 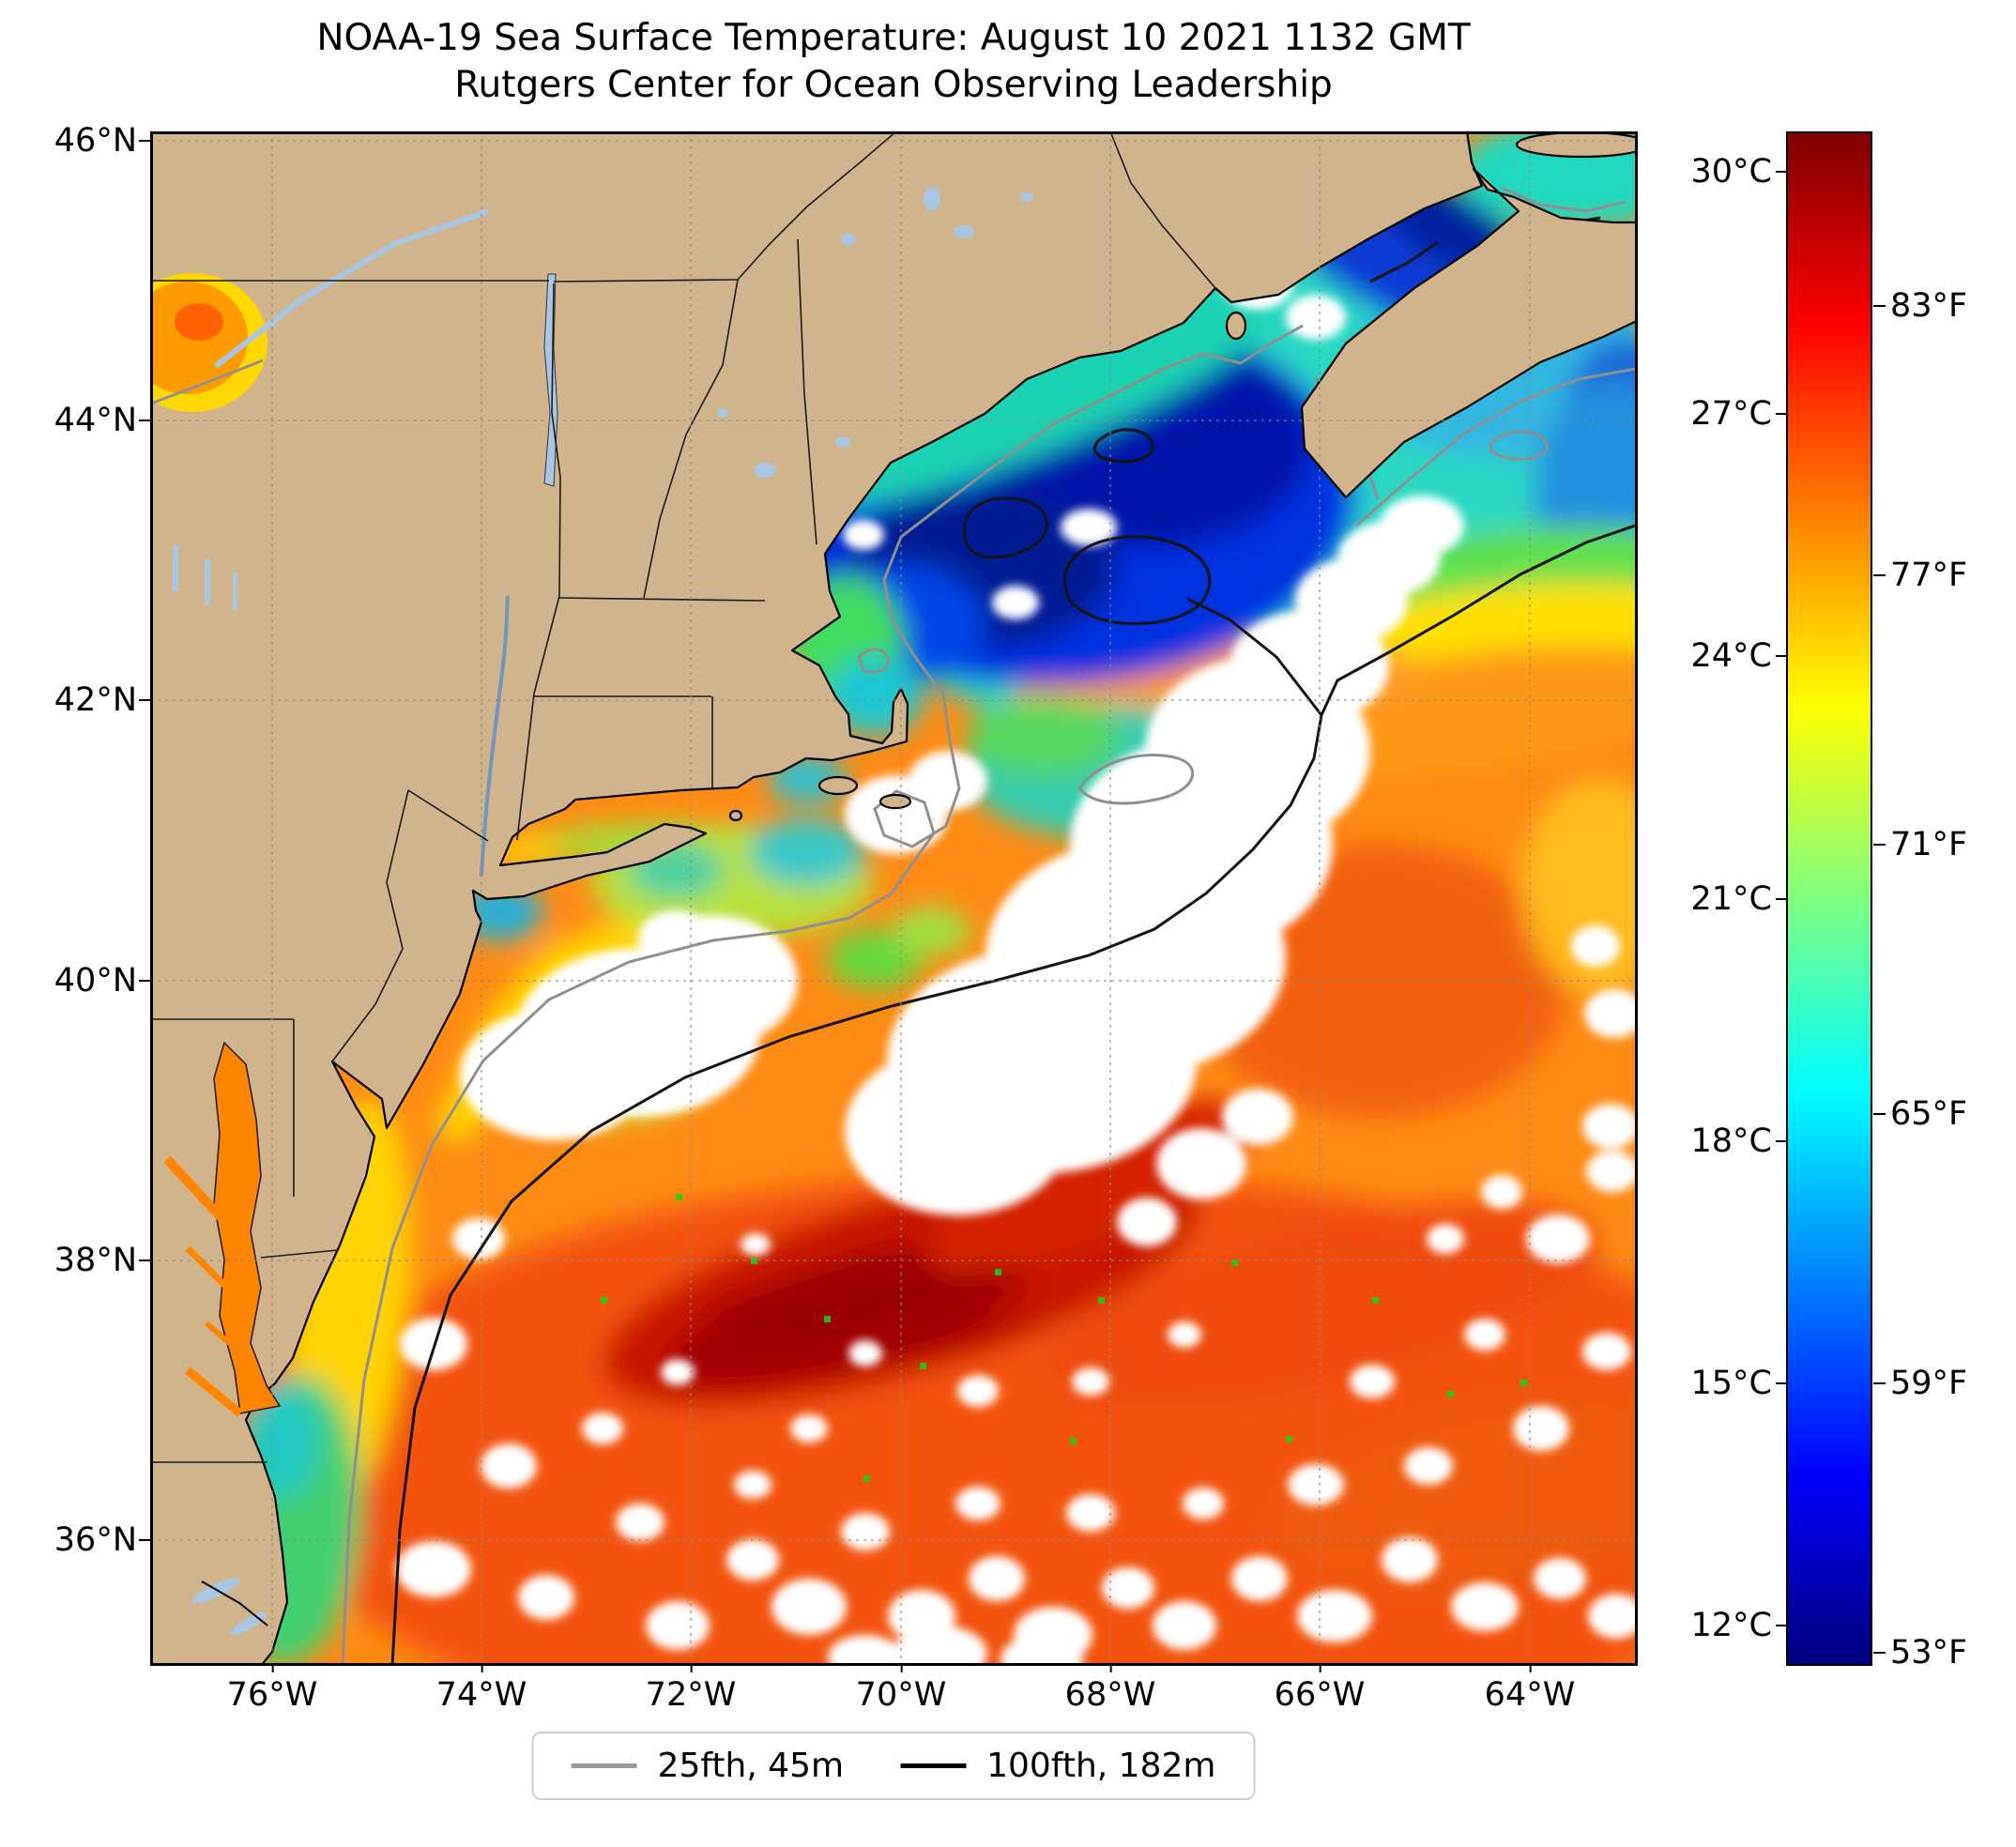 I want to click on colorbar-tick-59f: 59°F, so click(x=1942, y=1383).